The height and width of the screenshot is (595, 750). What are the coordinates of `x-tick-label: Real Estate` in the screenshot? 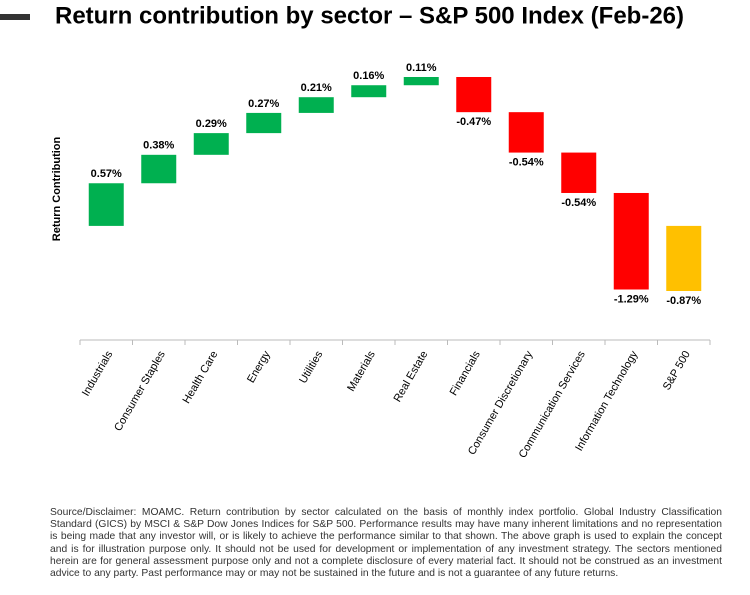 It's located at (411, 376).